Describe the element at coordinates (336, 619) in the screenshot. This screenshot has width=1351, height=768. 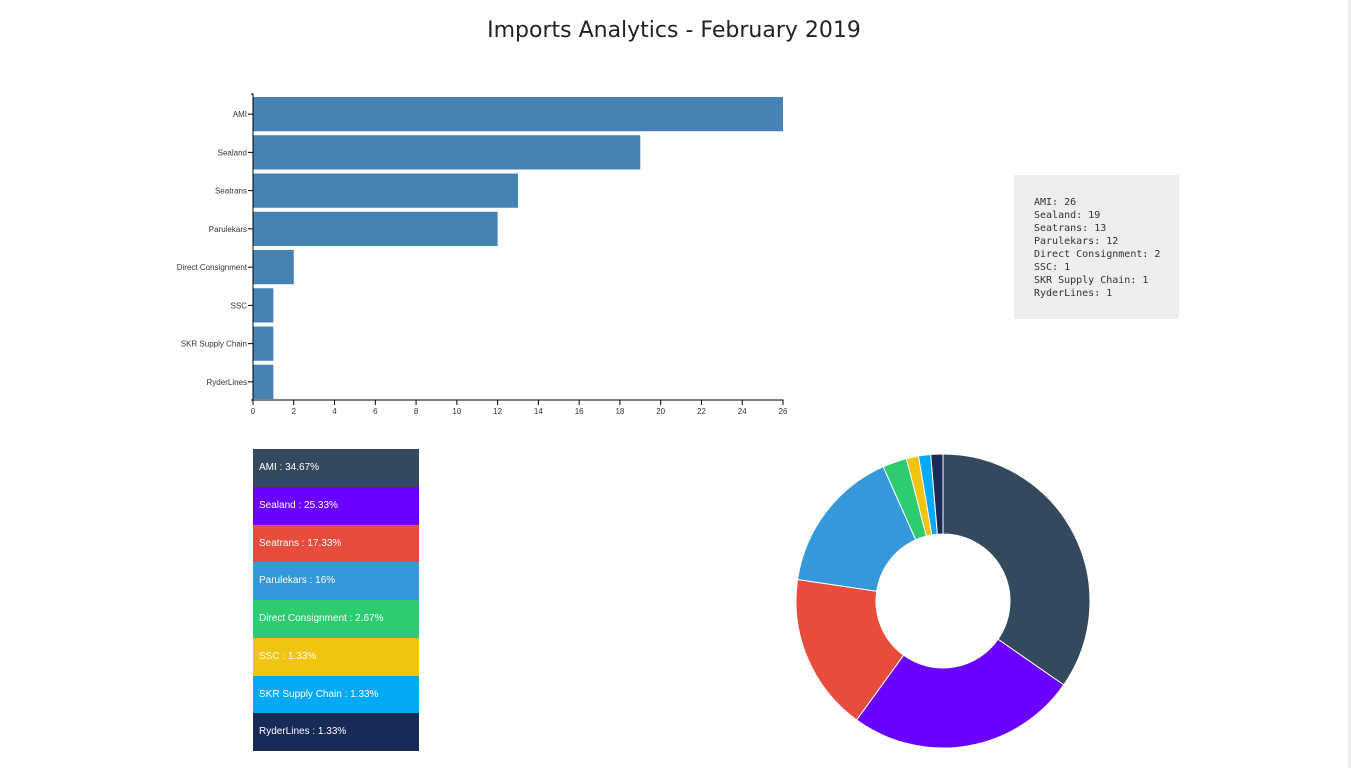
I see `legend-item-direct-consignment: Direct Consignment : 2.67%` at that location.